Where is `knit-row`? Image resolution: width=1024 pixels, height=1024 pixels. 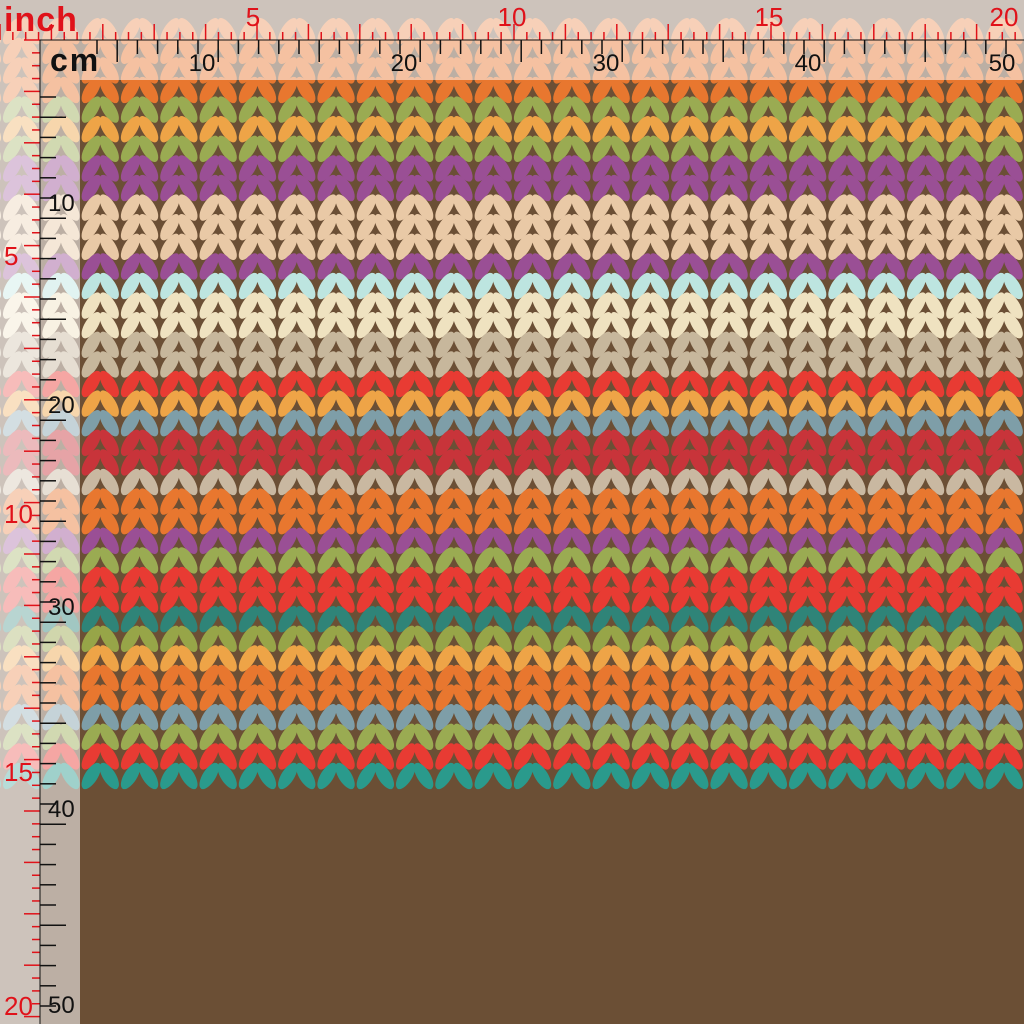 knit-row is located at coordinates (511, 129).